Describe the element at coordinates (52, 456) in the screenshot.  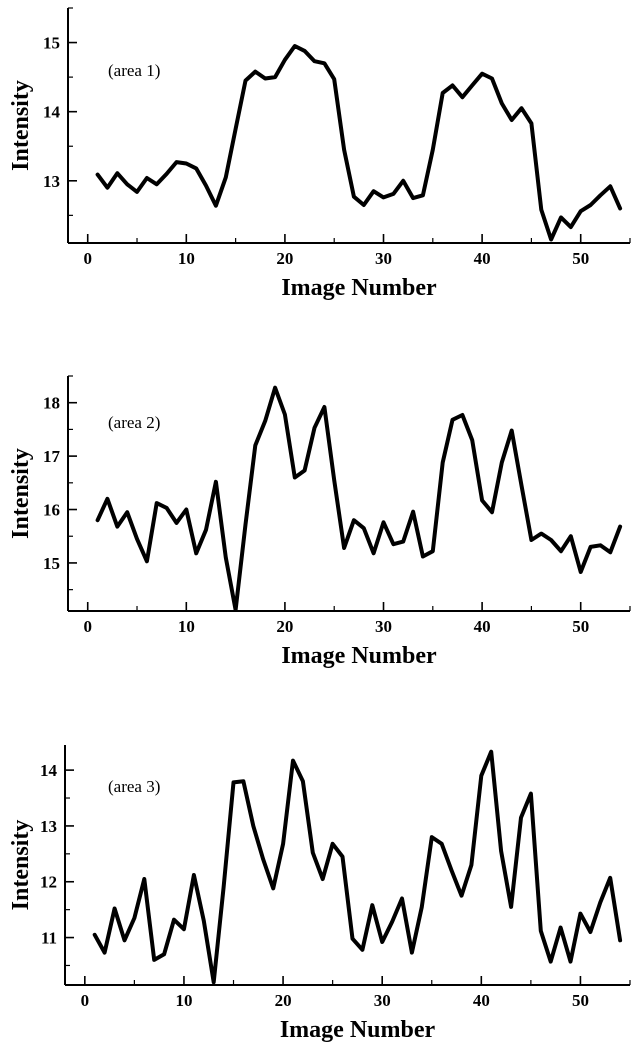
I see `y-tick-label: 17` at that location.